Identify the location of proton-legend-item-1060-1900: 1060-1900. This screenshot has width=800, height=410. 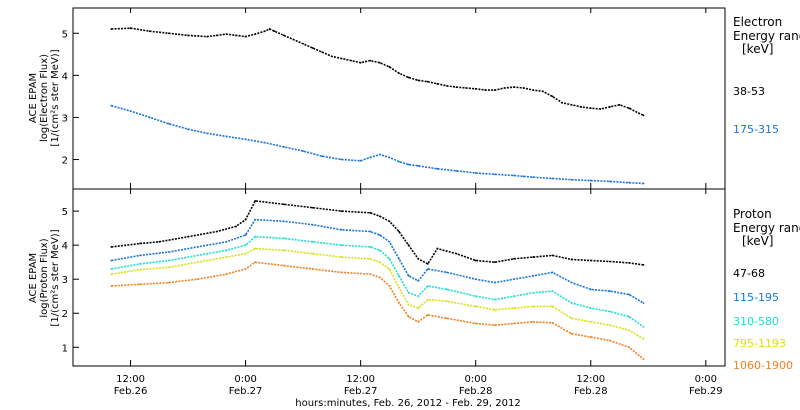
(763, 365).